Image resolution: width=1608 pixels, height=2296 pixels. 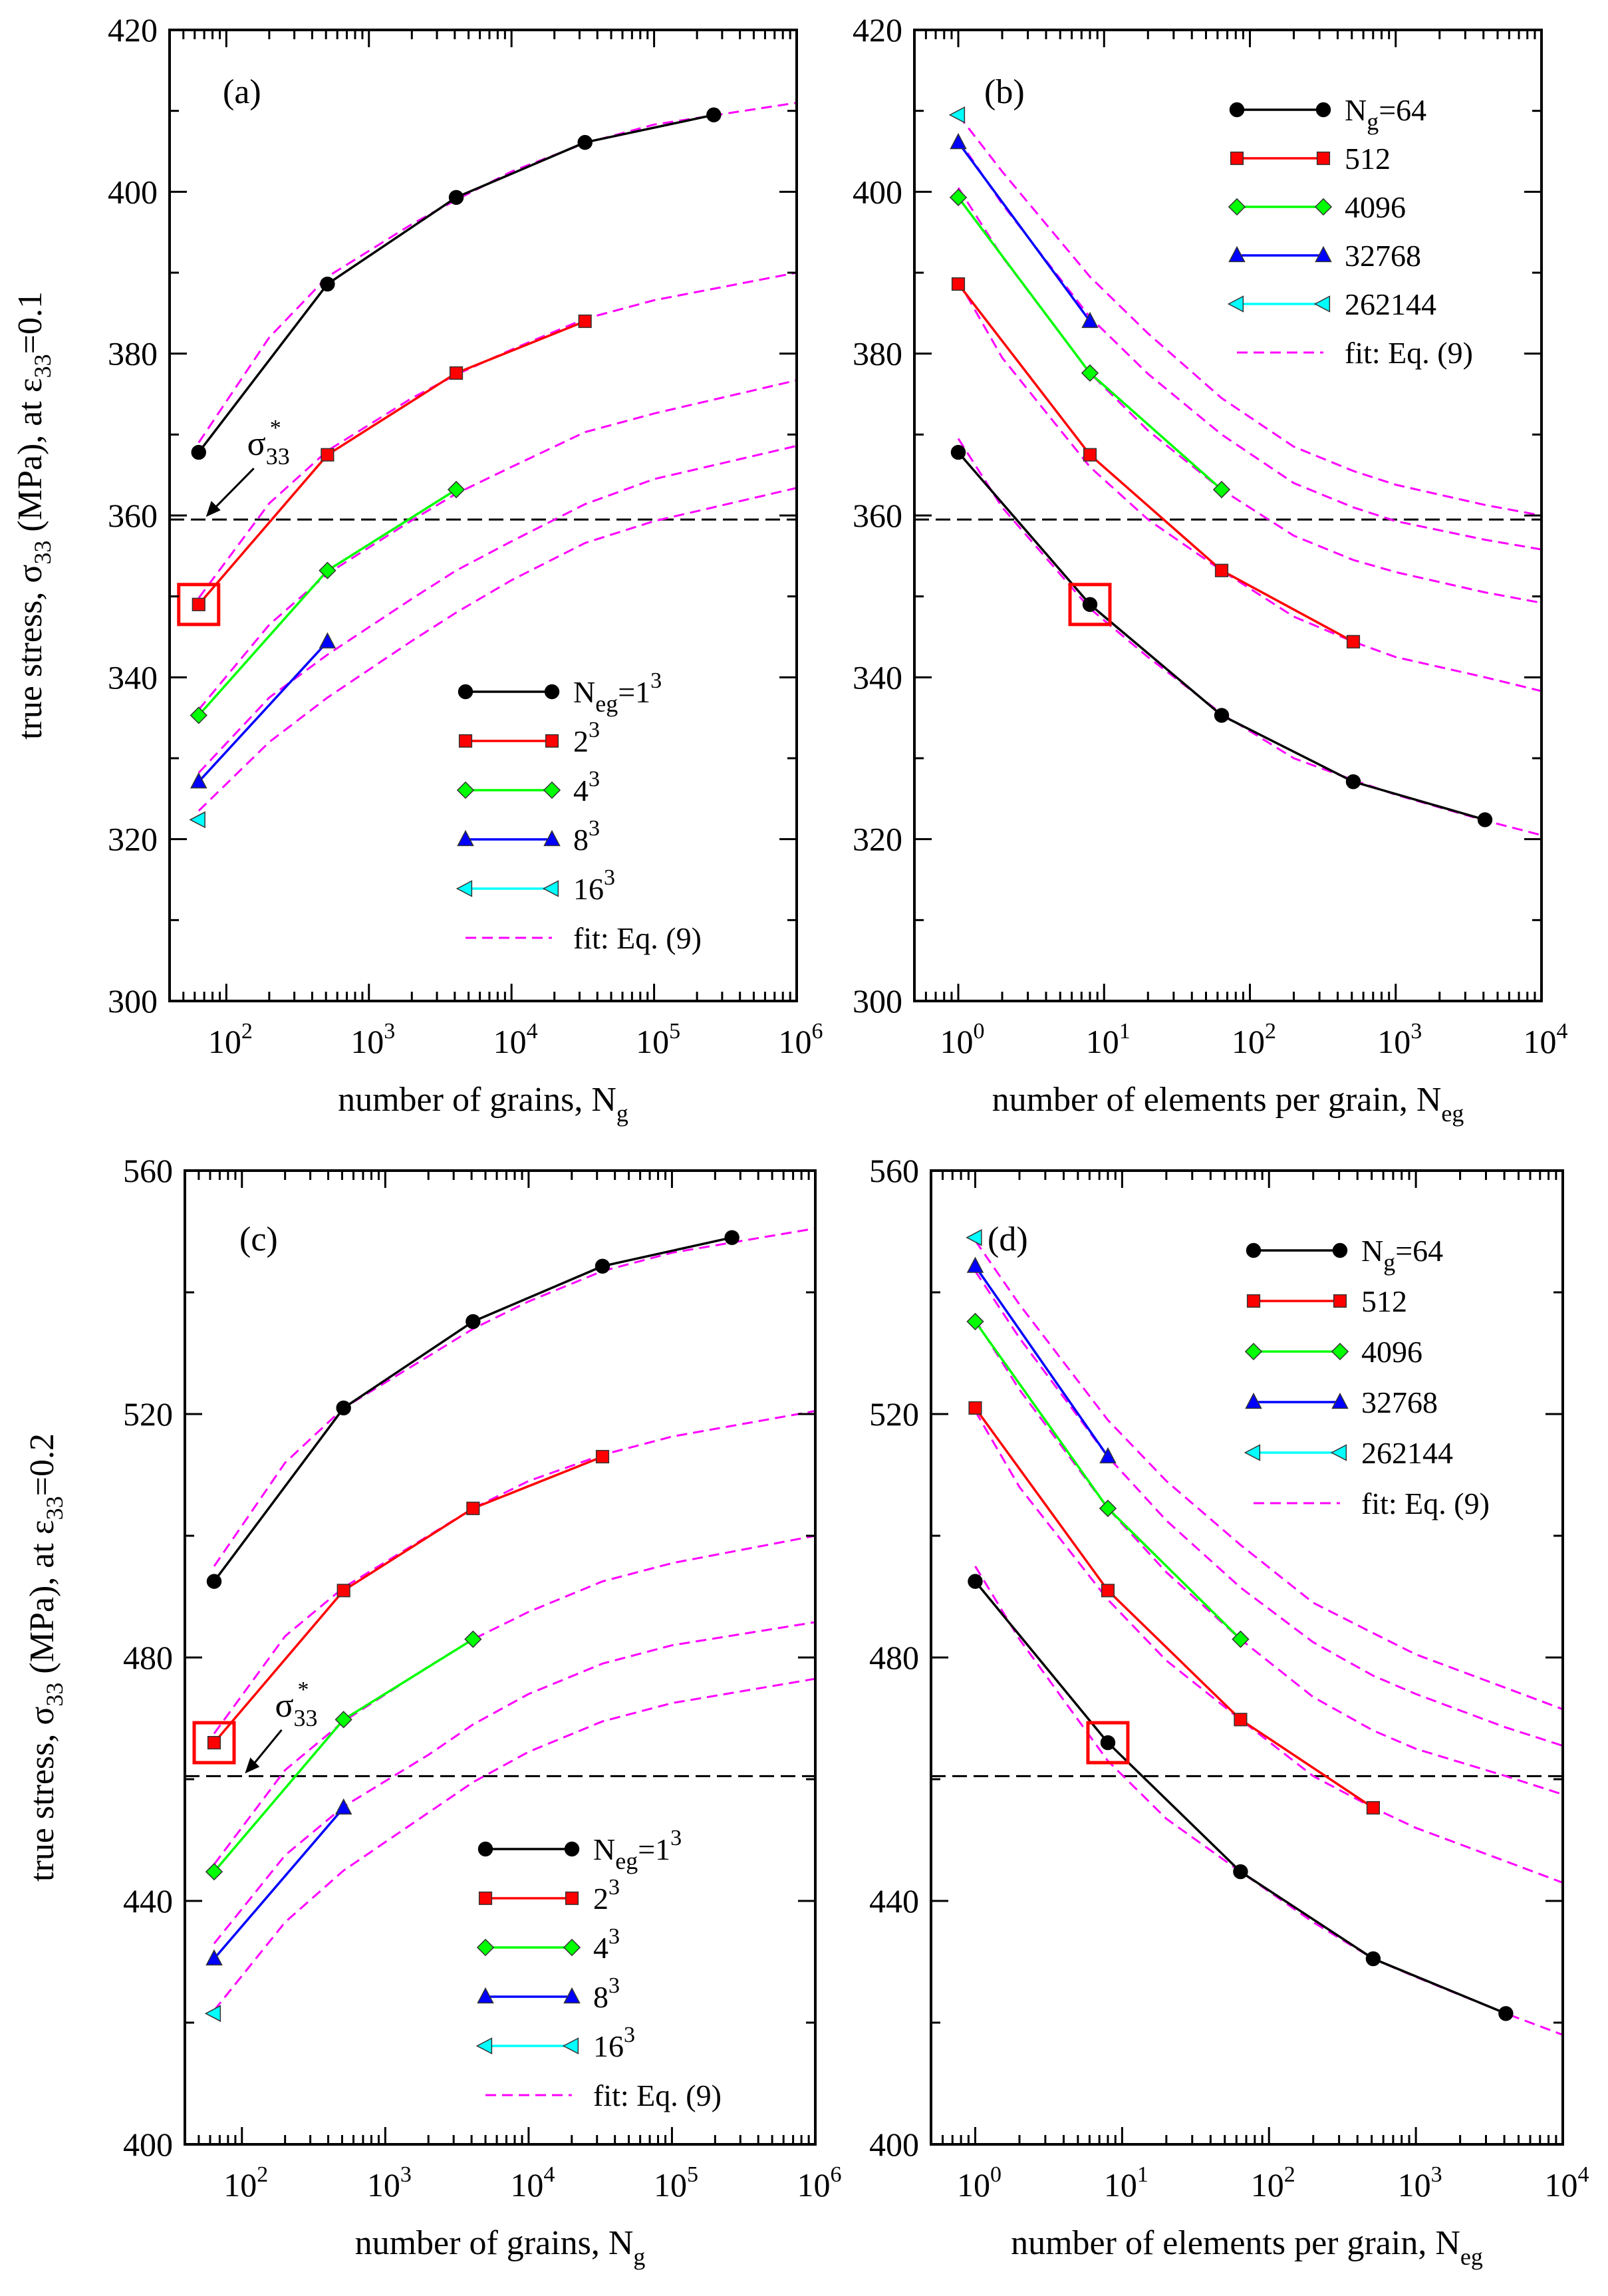 What do you see at coordinates (1402, 110) in the screenshot?
I see `legend-label-part: =64` at bounding box center [1402, 110].